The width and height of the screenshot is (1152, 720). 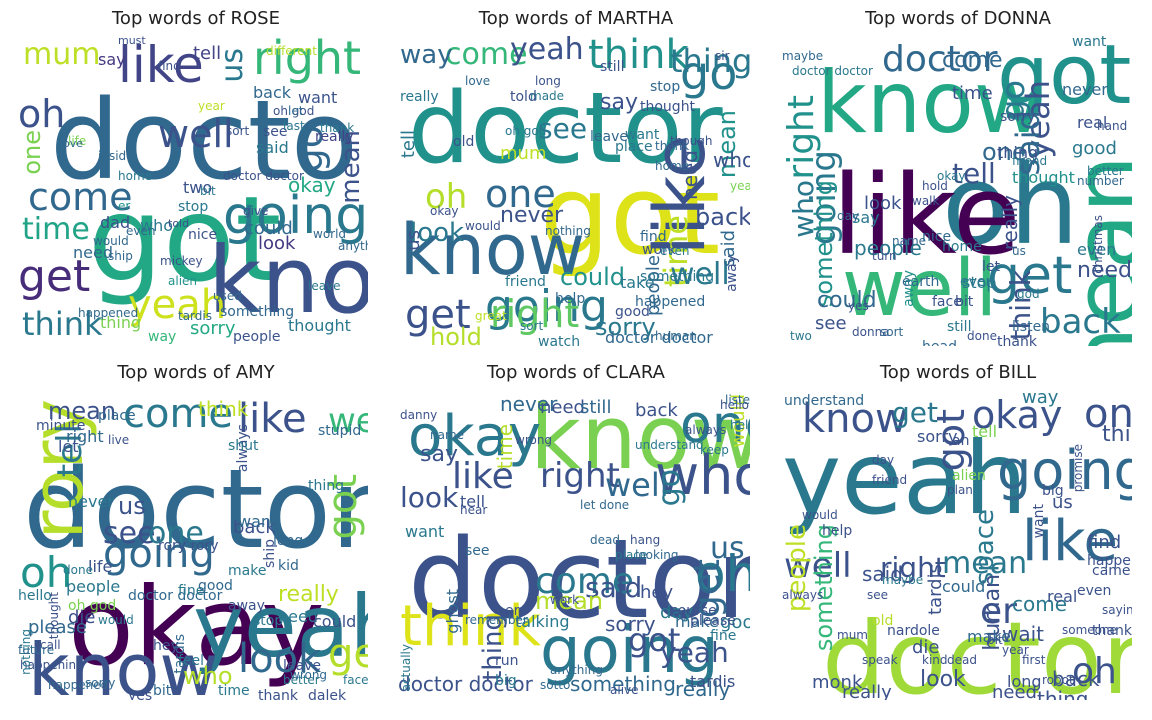 I want to click on cloud-word: still, so click(x=596, y=407).